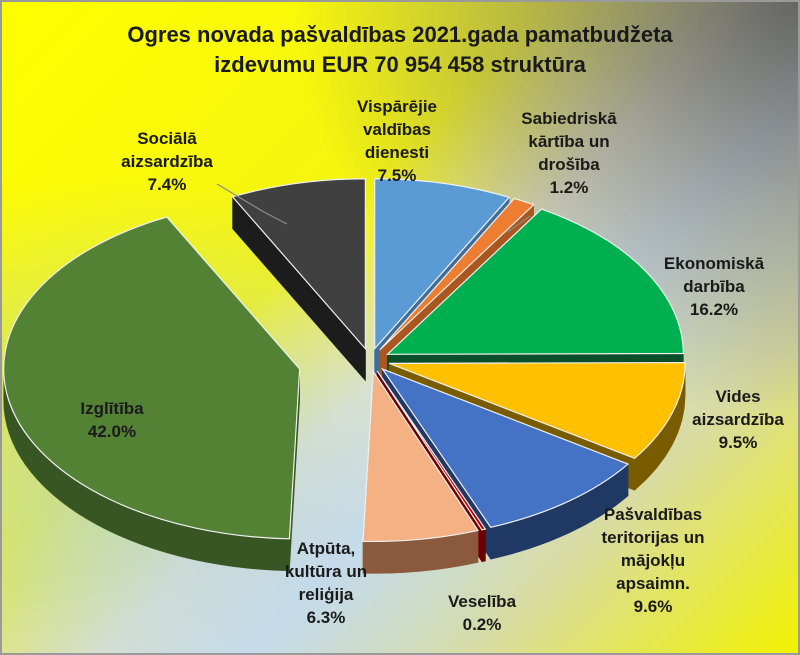 Image resolution: width=800 pixels, height=655 pixels. What do you see at coordinates (397, 106) in the screenshot?
I see `slice-name-line: Vispārējie` at bounding box center [397, 106].